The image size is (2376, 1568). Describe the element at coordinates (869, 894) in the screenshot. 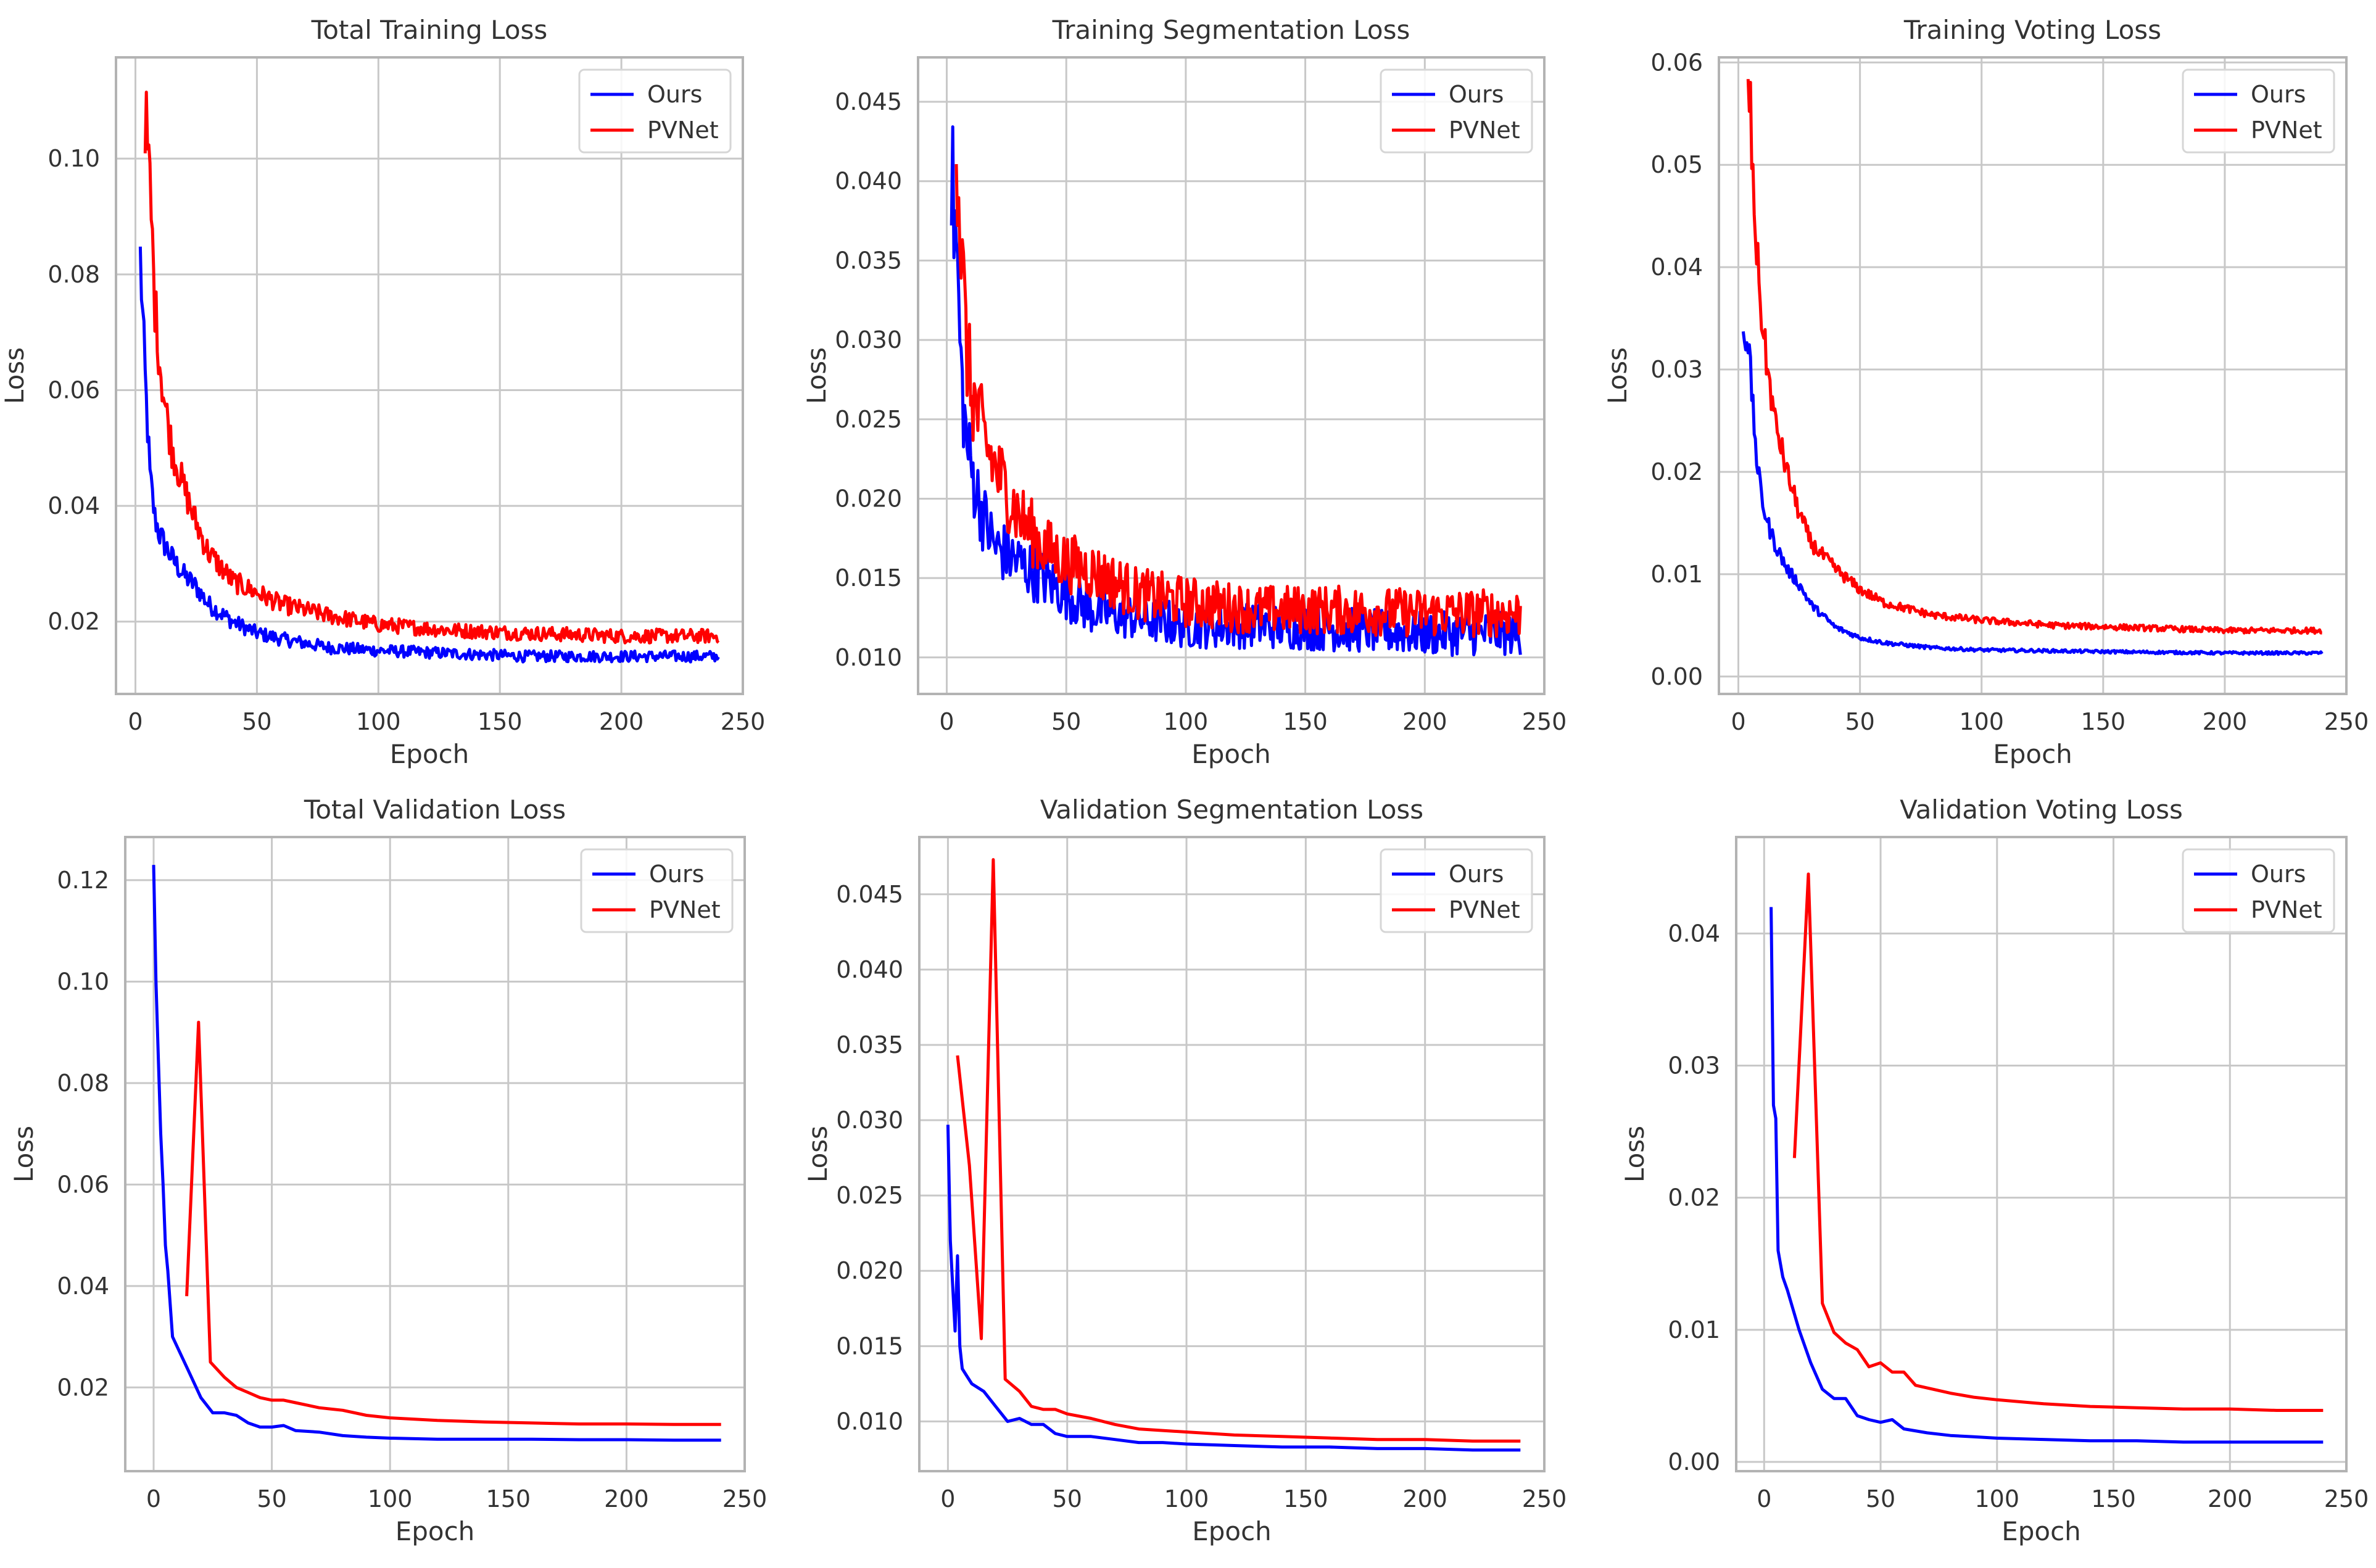

I see `y-tick-label: 0.045` at that location.